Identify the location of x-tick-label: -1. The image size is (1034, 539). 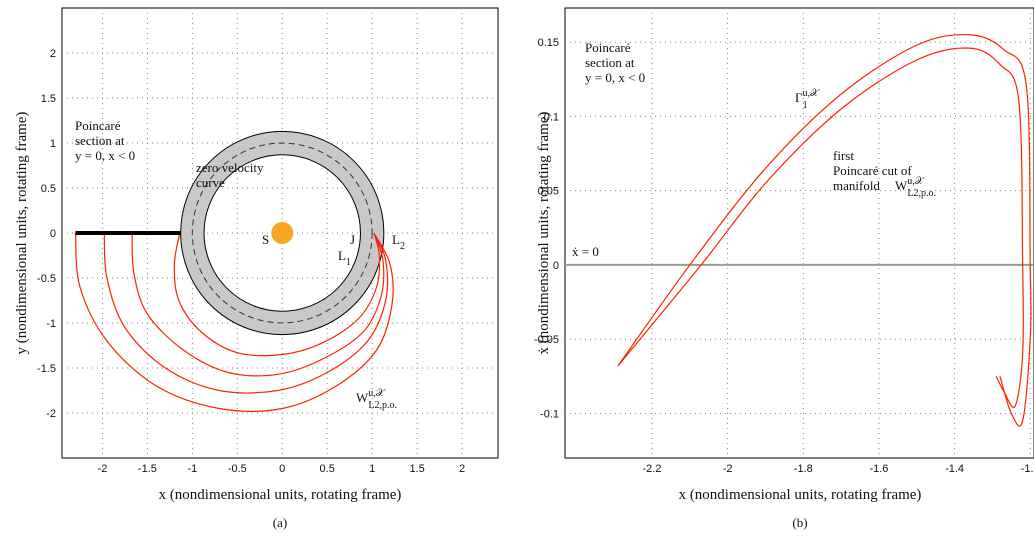
(192, 469).